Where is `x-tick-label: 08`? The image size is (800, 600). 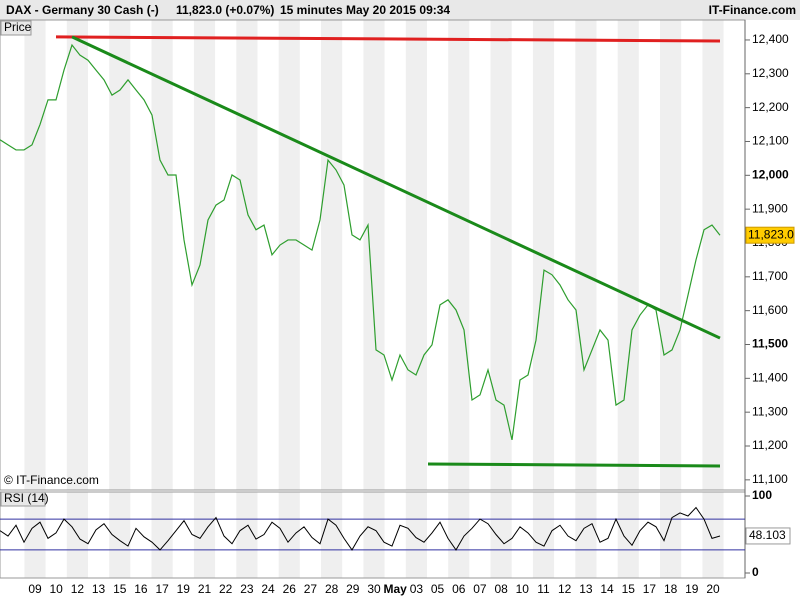 x-tick-label: 08 is located at coordinates (501, 589).